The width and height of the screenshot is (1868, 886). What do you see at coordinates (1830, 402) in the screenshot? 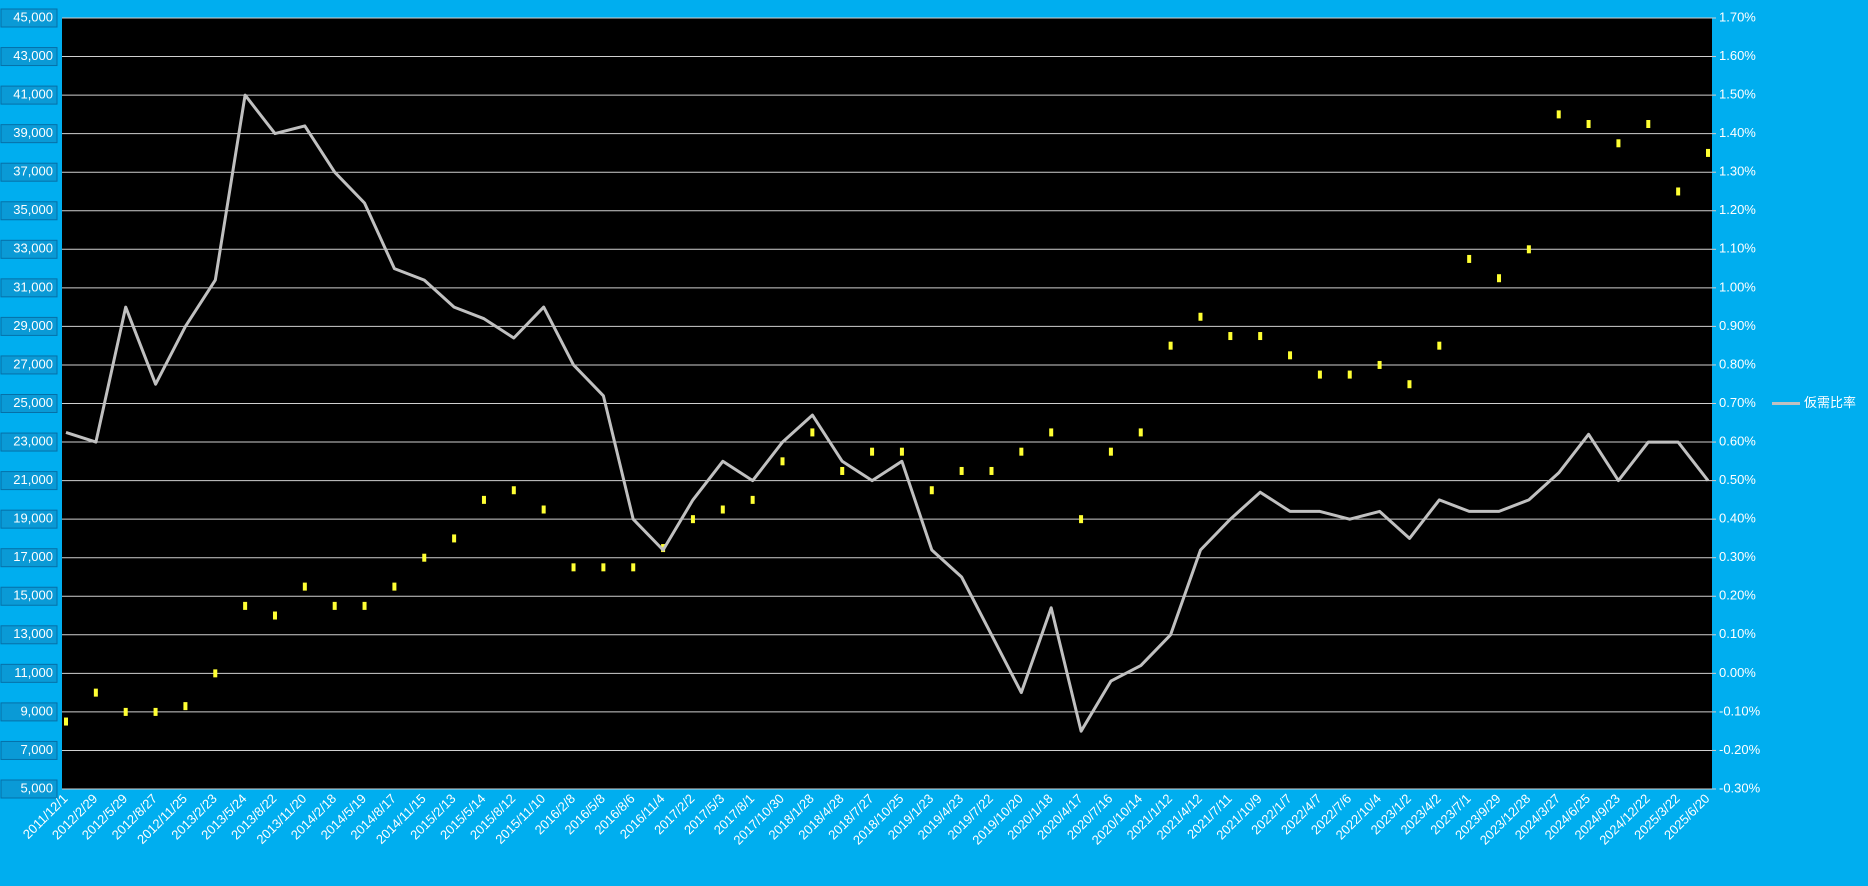
I see `legend-label: 仮需比率` at bounding box center [1830, 402].